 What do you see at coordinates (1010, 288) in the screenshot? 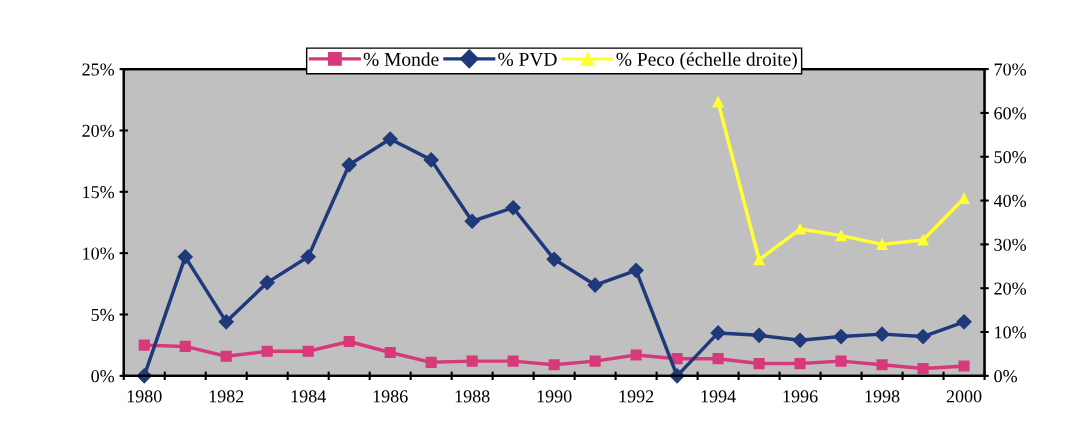
I see `y2-tick-label: 20%` at bounding box center [1010, 288].